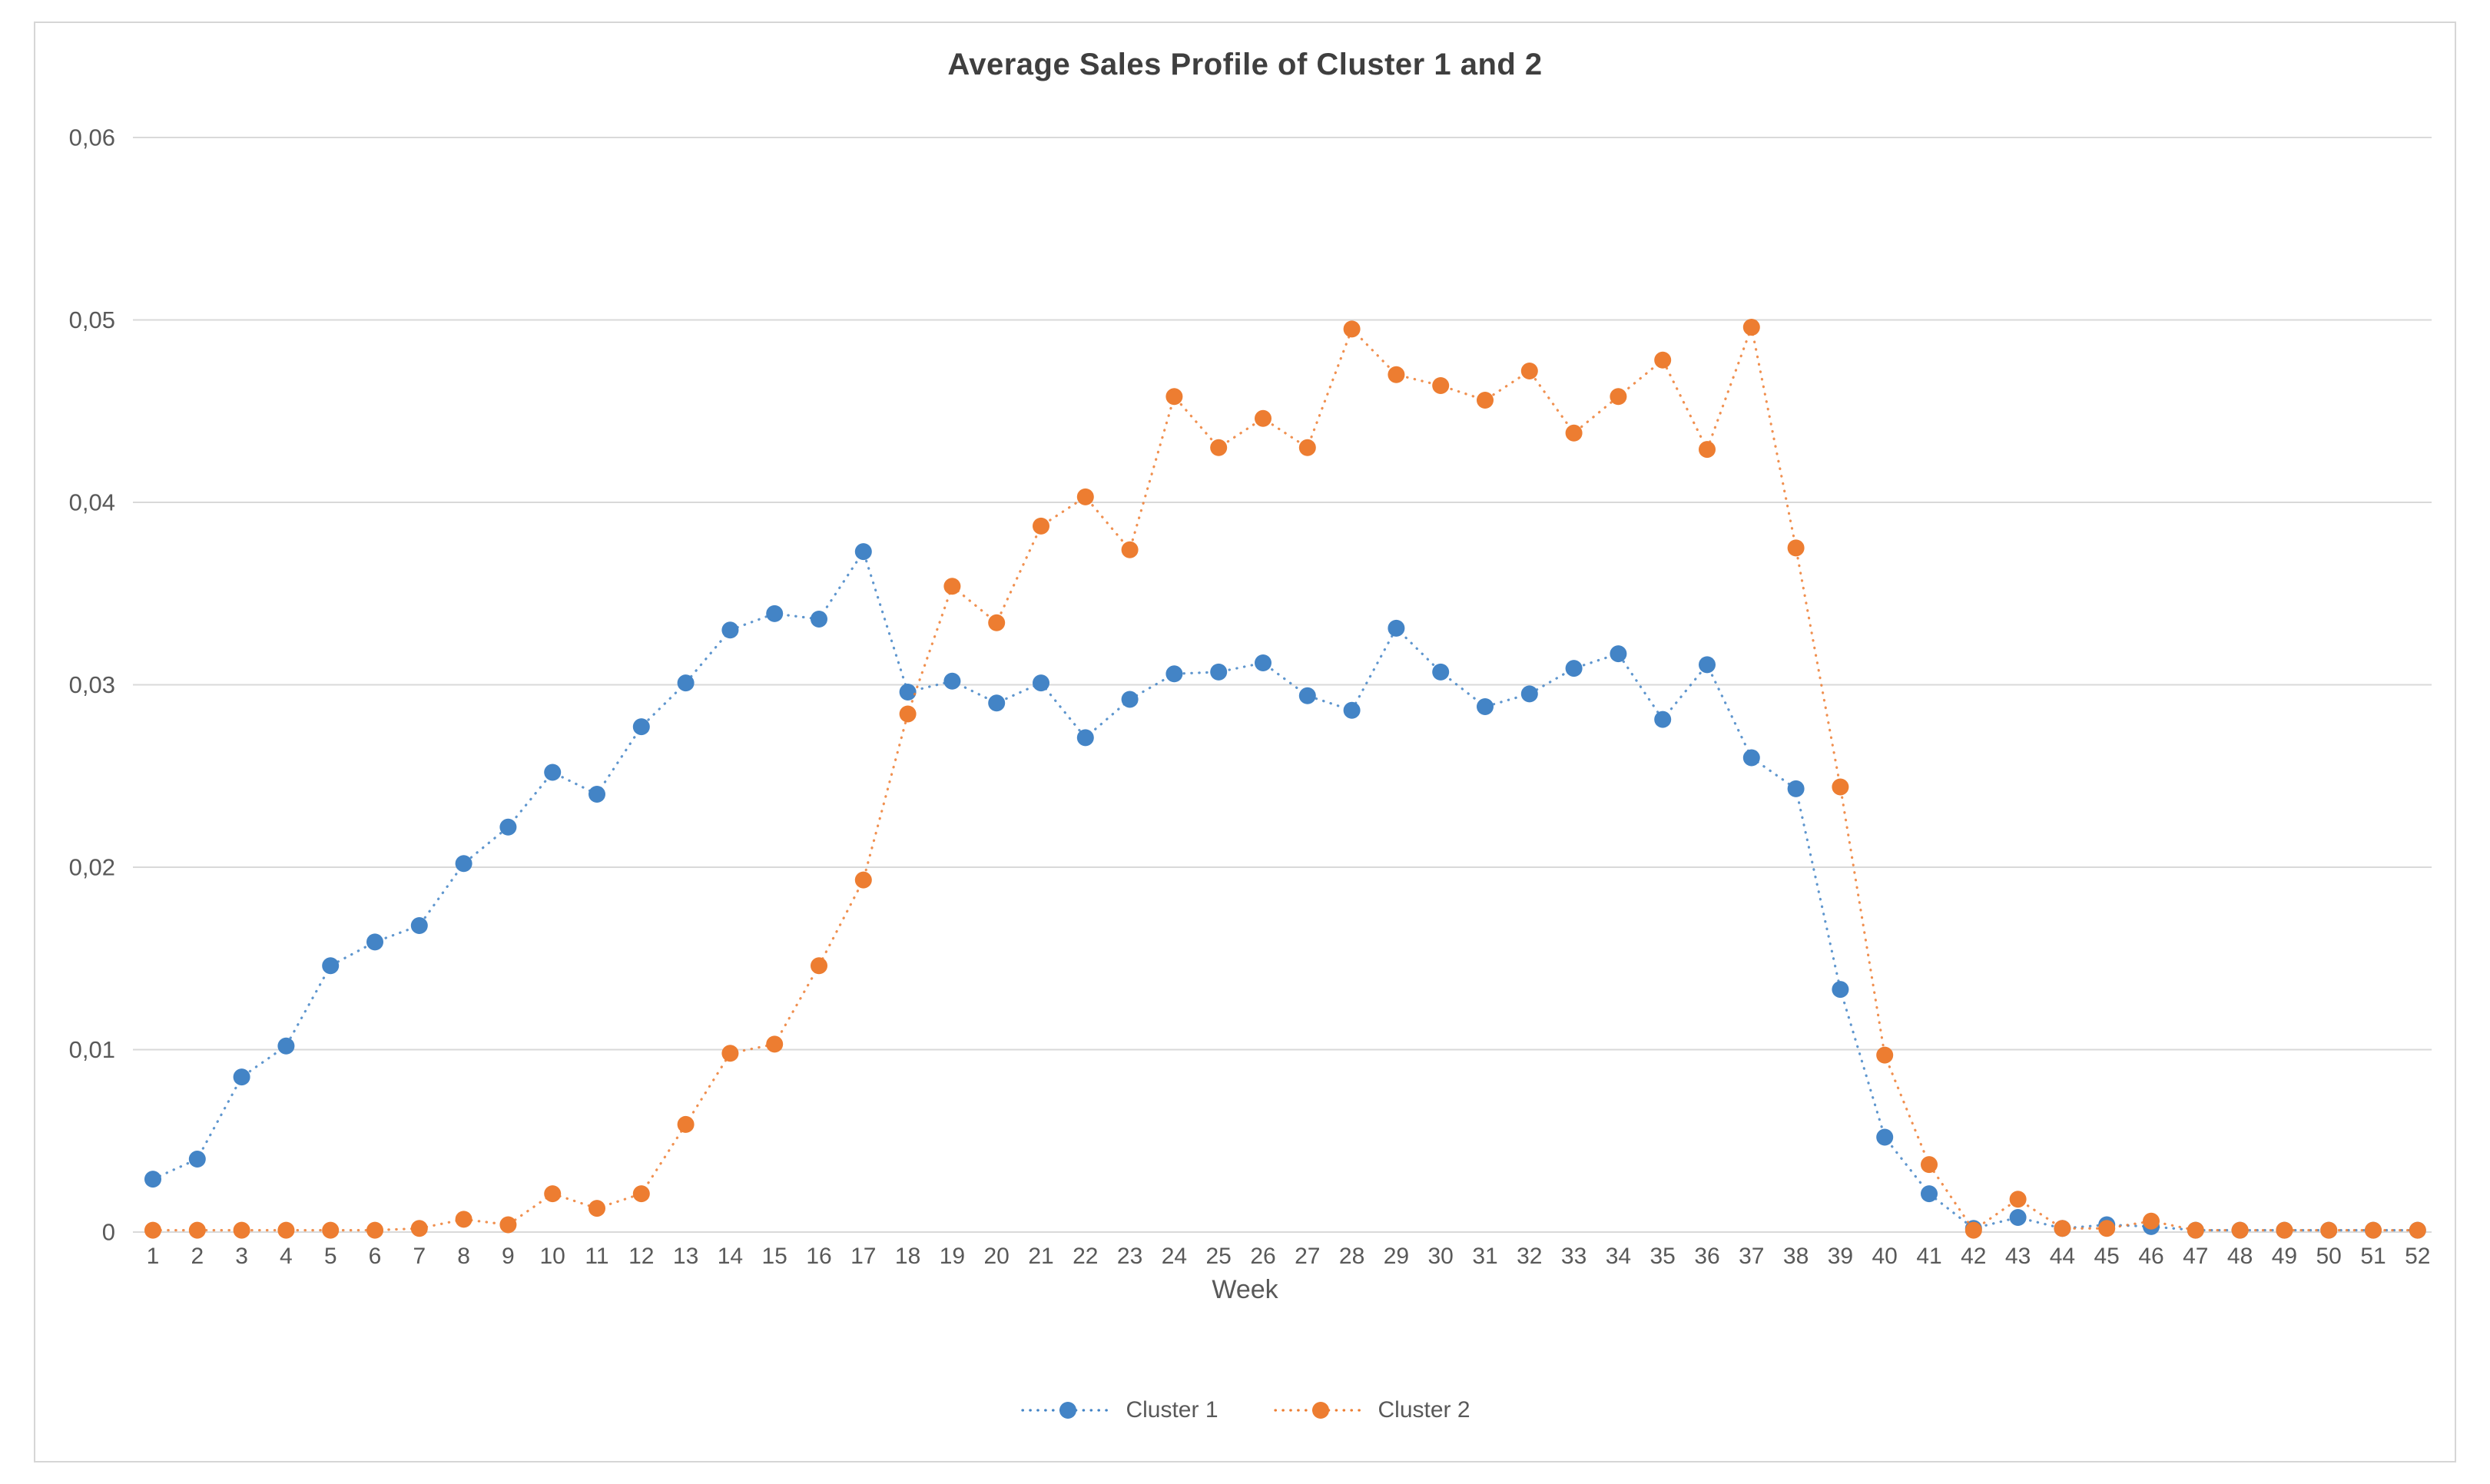 This screenshot has height=1484, width=2490. Describe the element at coordinates (1129, 1256) in the screenshot. I see `x-axis-tick-label: 23` at that location.